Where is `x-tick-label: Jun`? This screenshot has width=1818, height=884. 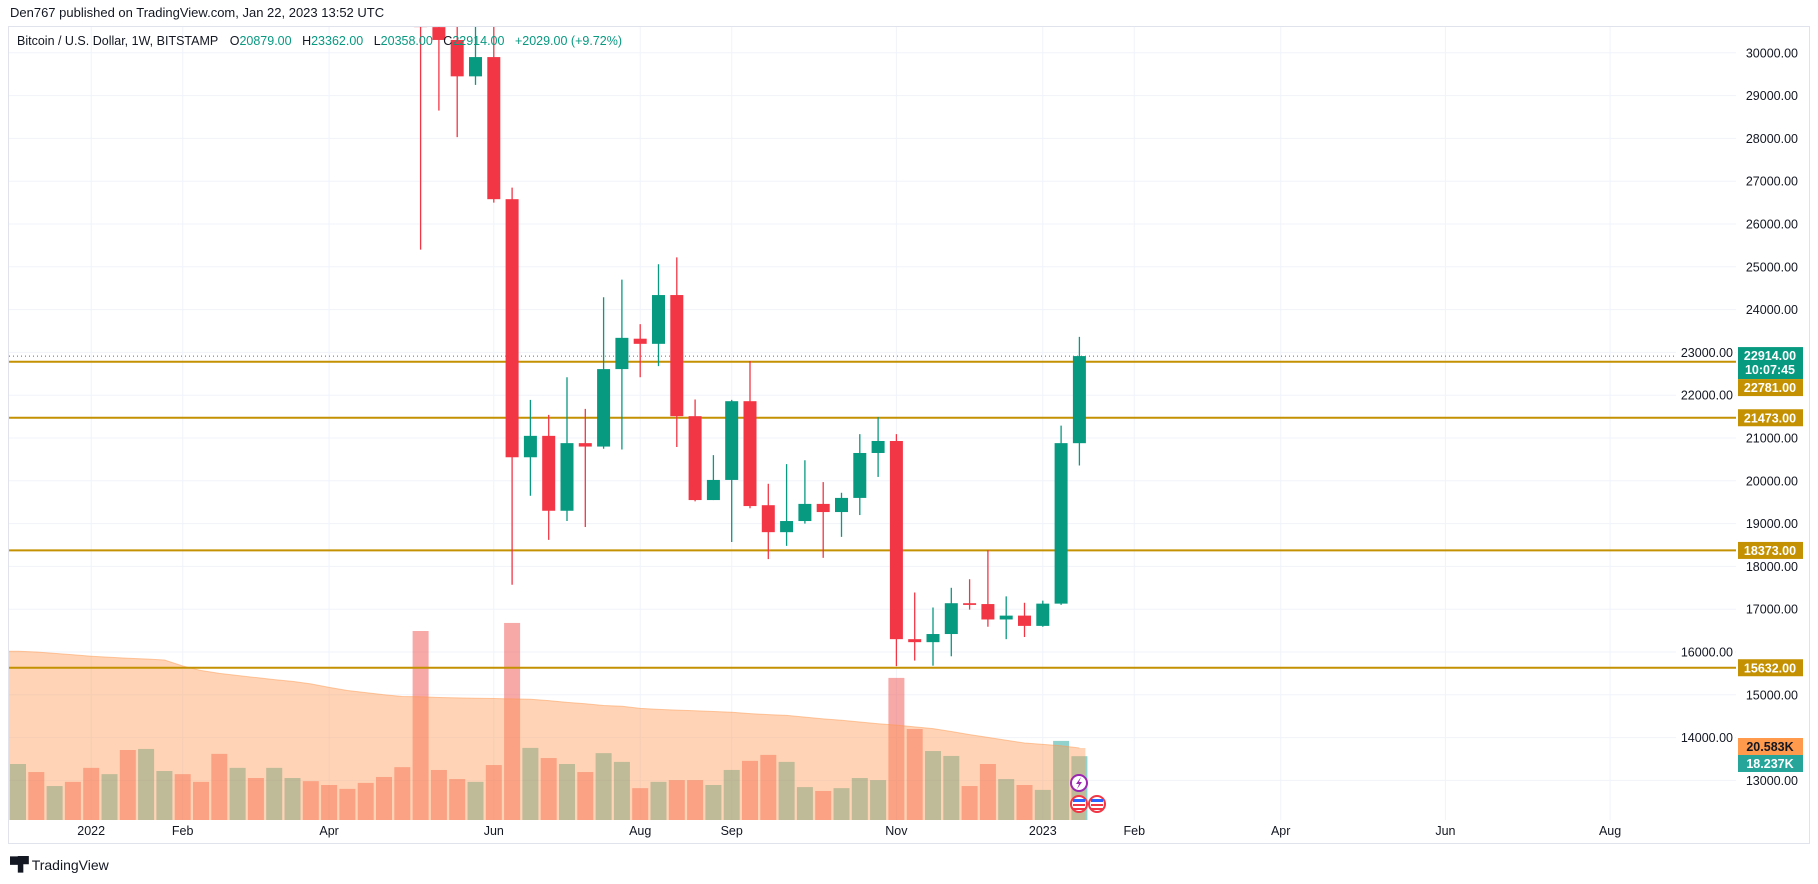 x-tick-label: Jun is located at coordinates (1445, 831).